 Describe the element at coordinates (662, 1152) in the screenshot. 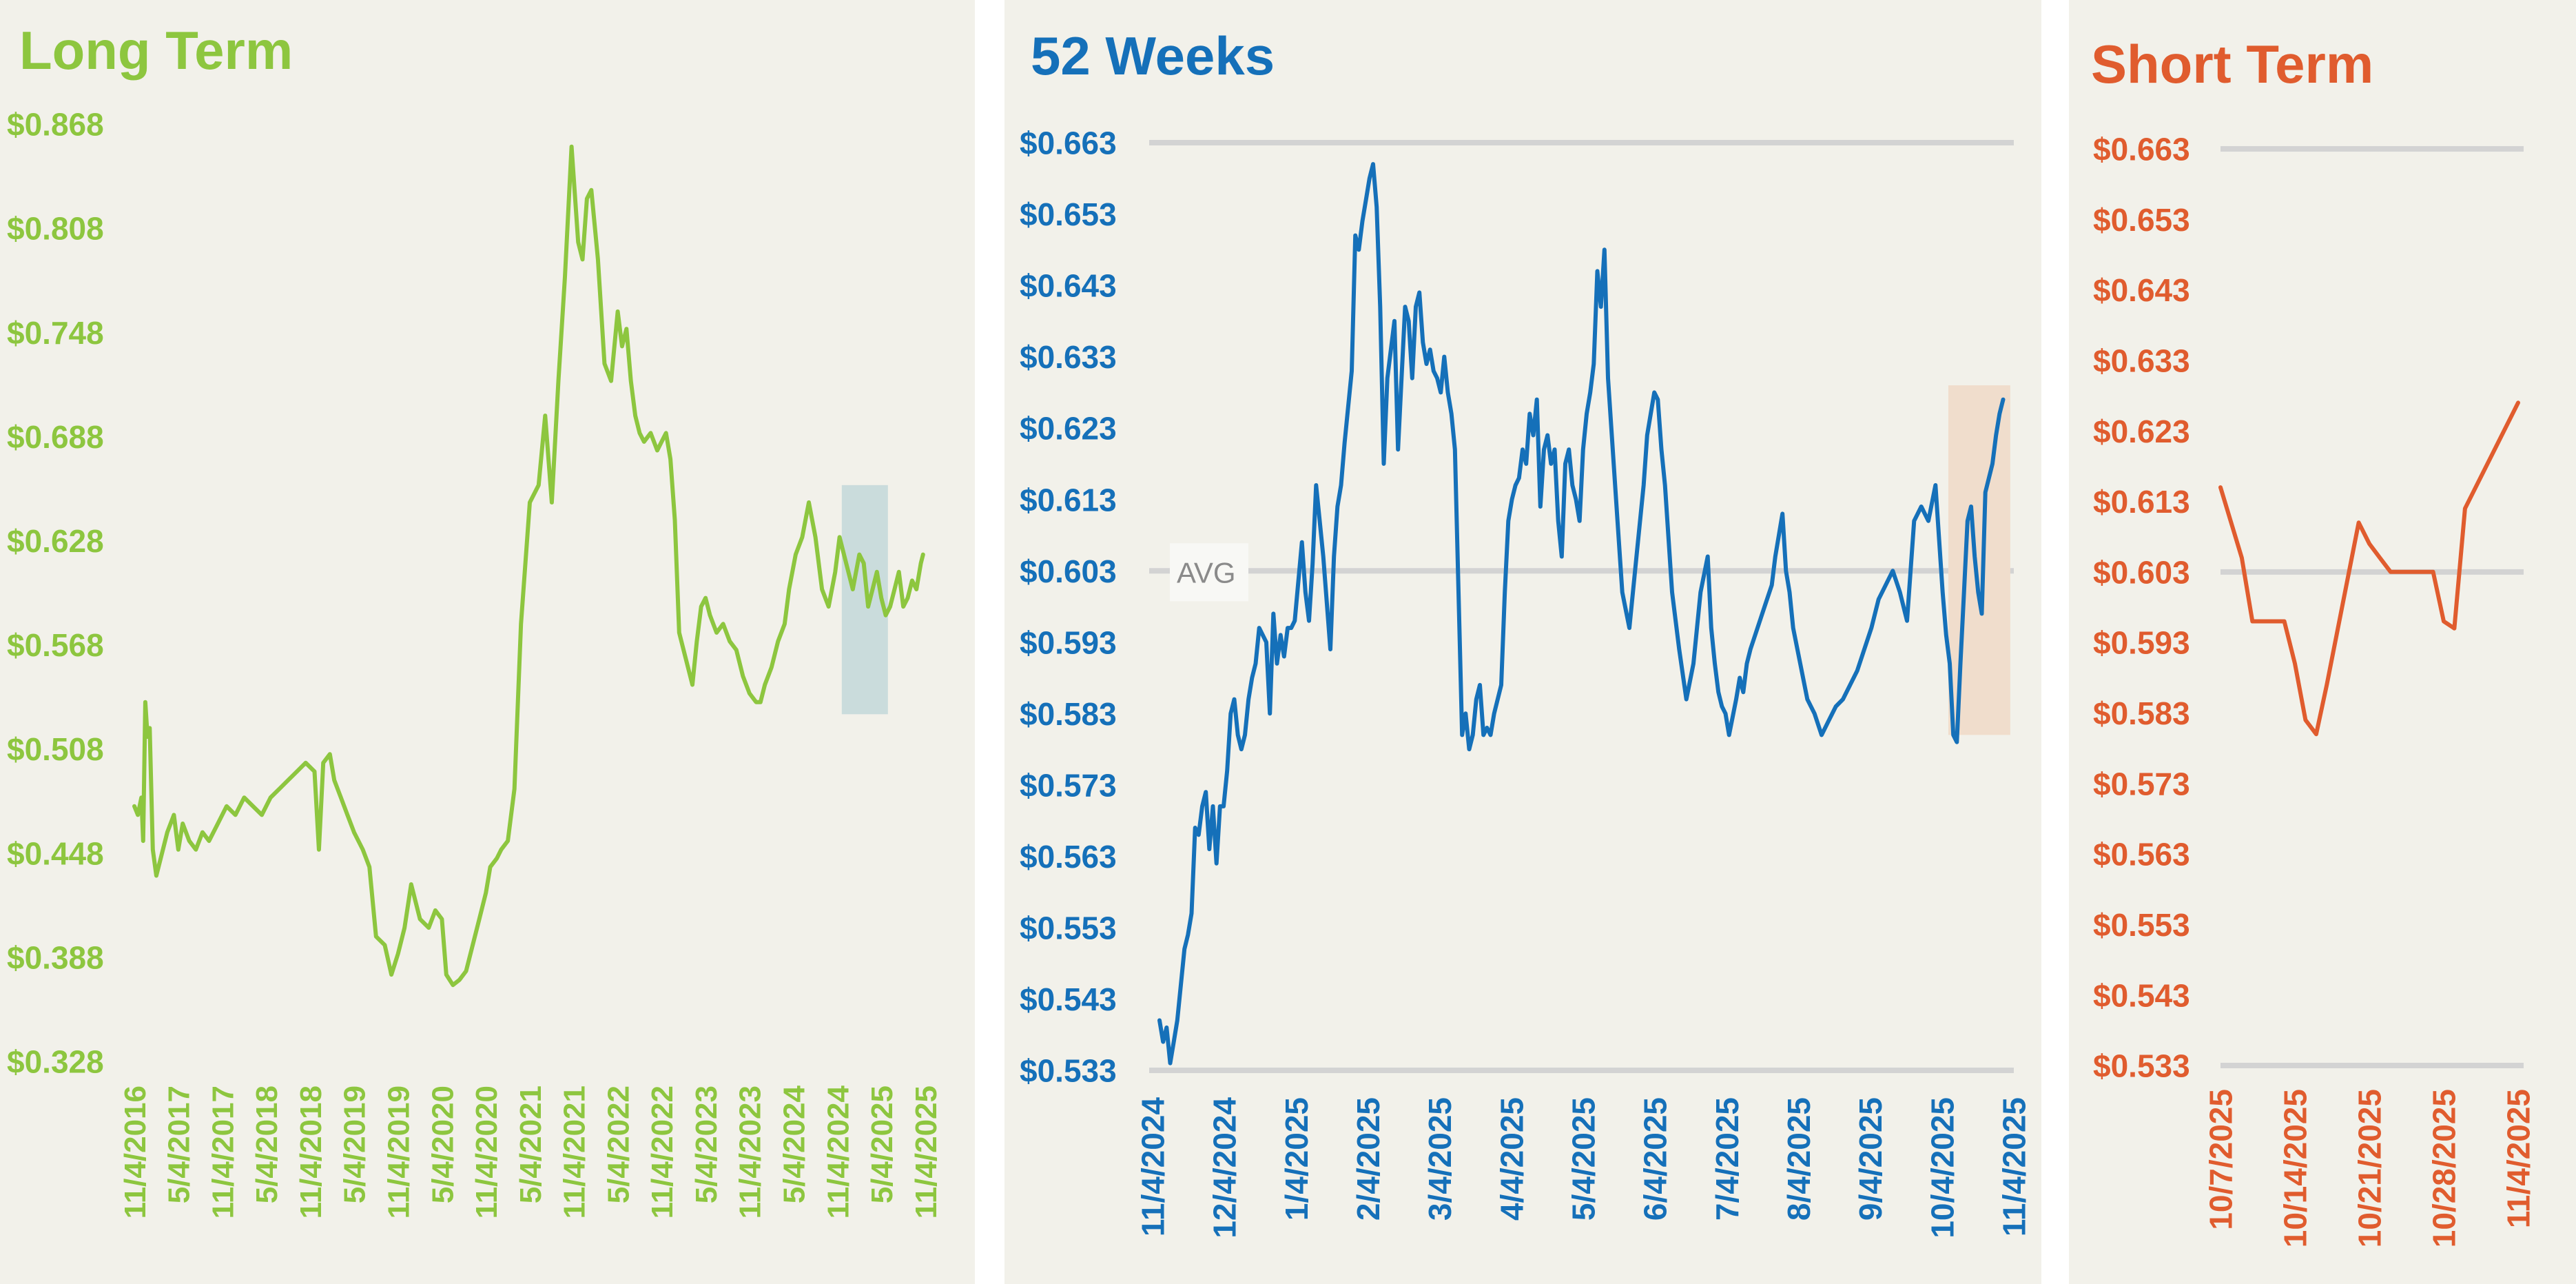

I see `long-term-x-tick-label: 11/4/2022` at that location.